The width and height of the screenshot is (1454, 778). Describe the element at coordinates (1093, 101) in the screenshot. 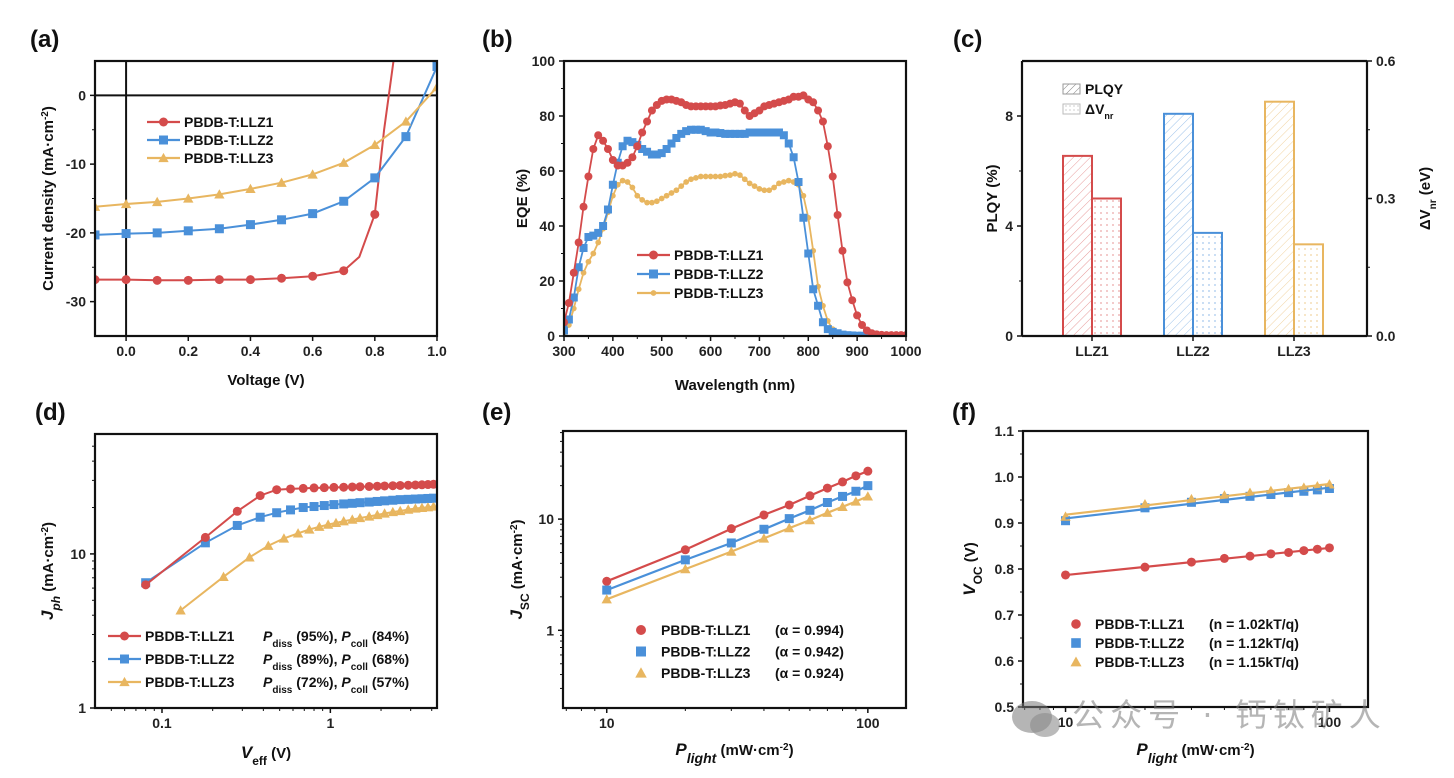

I see `legend: PLQY ΔVnr` at that location.